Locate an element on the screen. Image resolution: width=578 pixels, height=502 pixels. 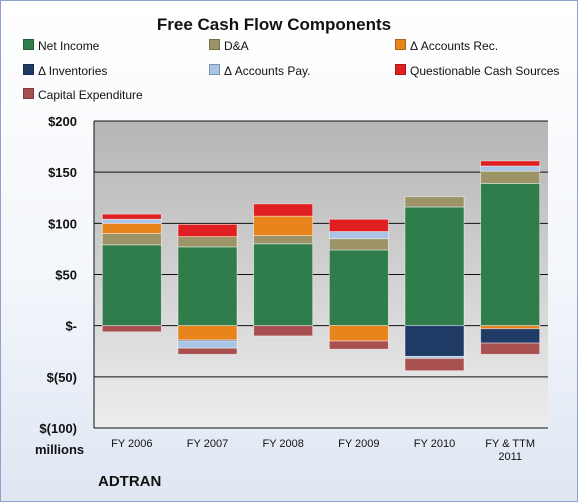
x-tick-label: FY 2006 is located at coordinates (131, 444).